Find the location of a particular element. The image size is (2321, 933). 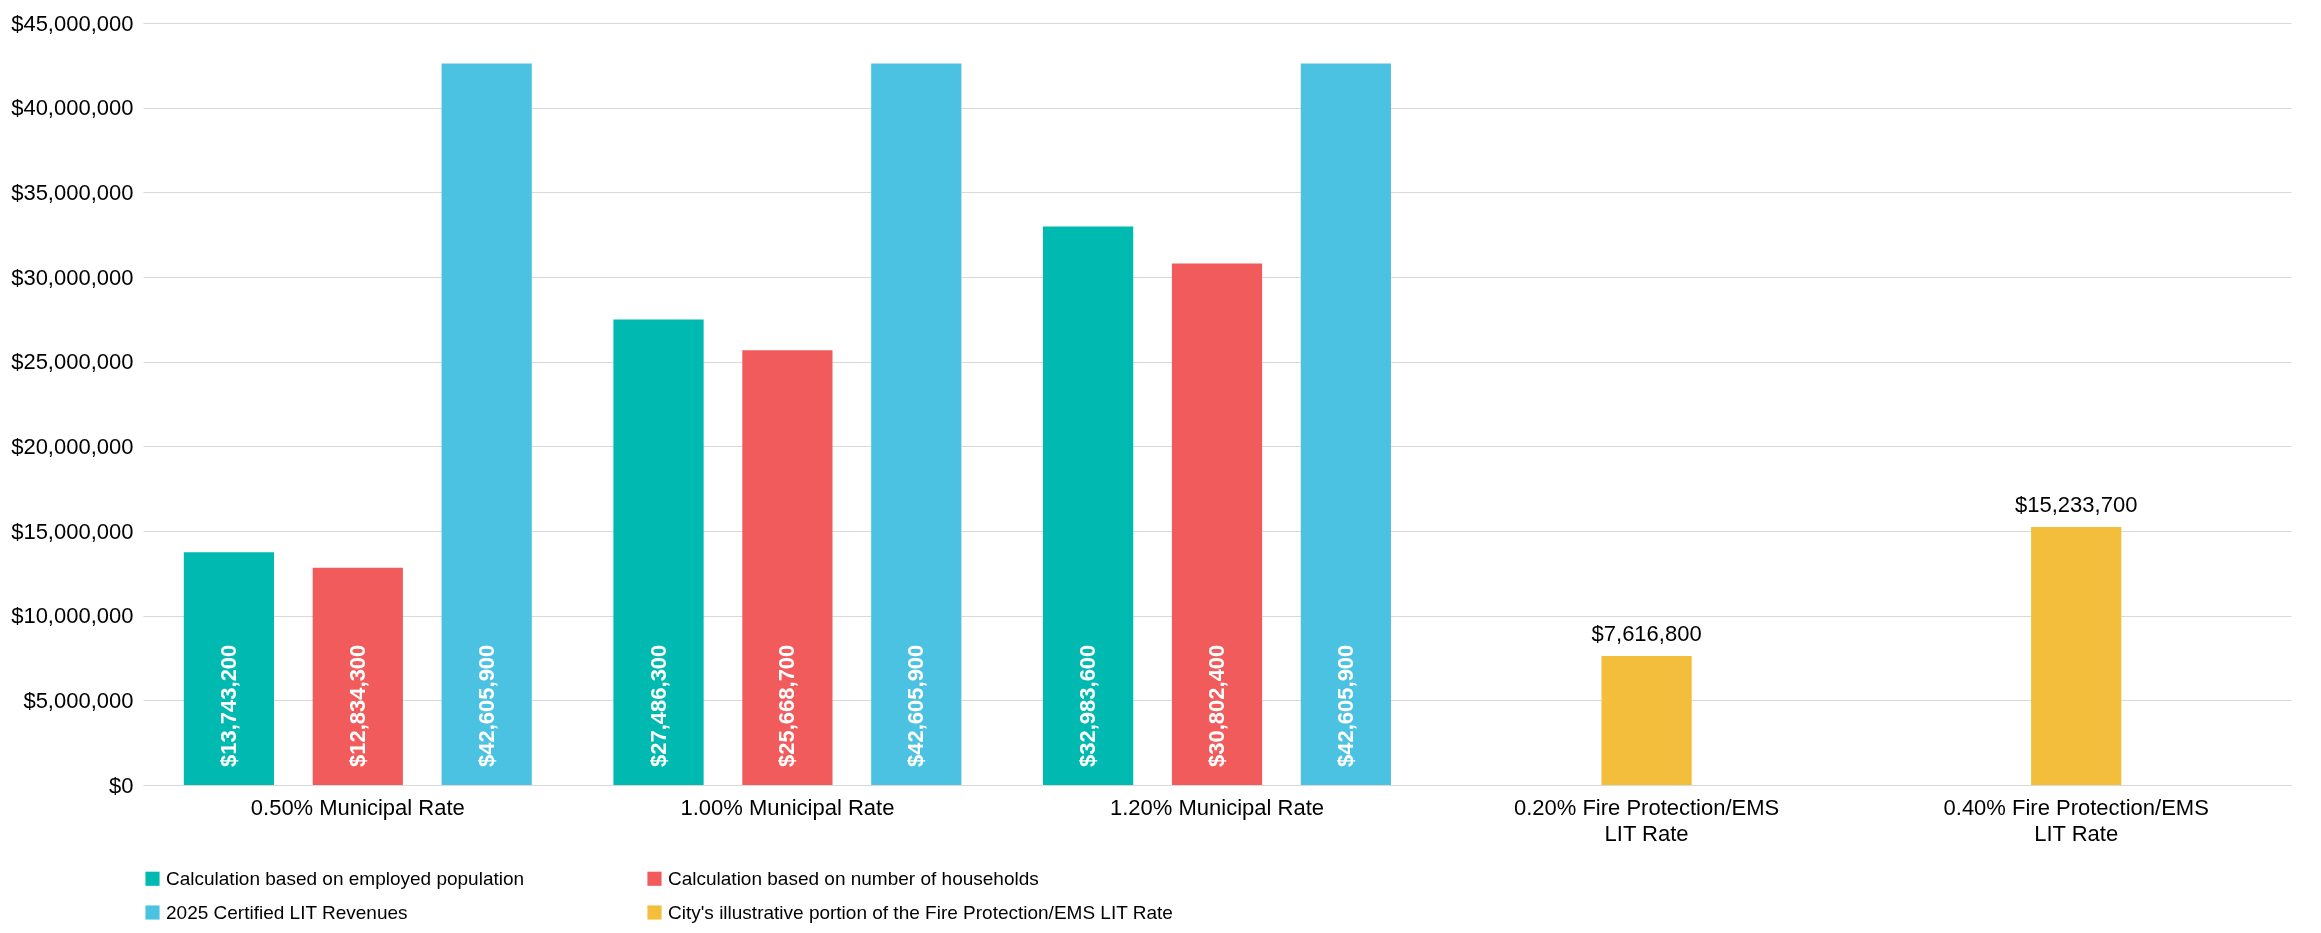

y-tick-label: $10,000,000 is located at coordinates (72, 616).